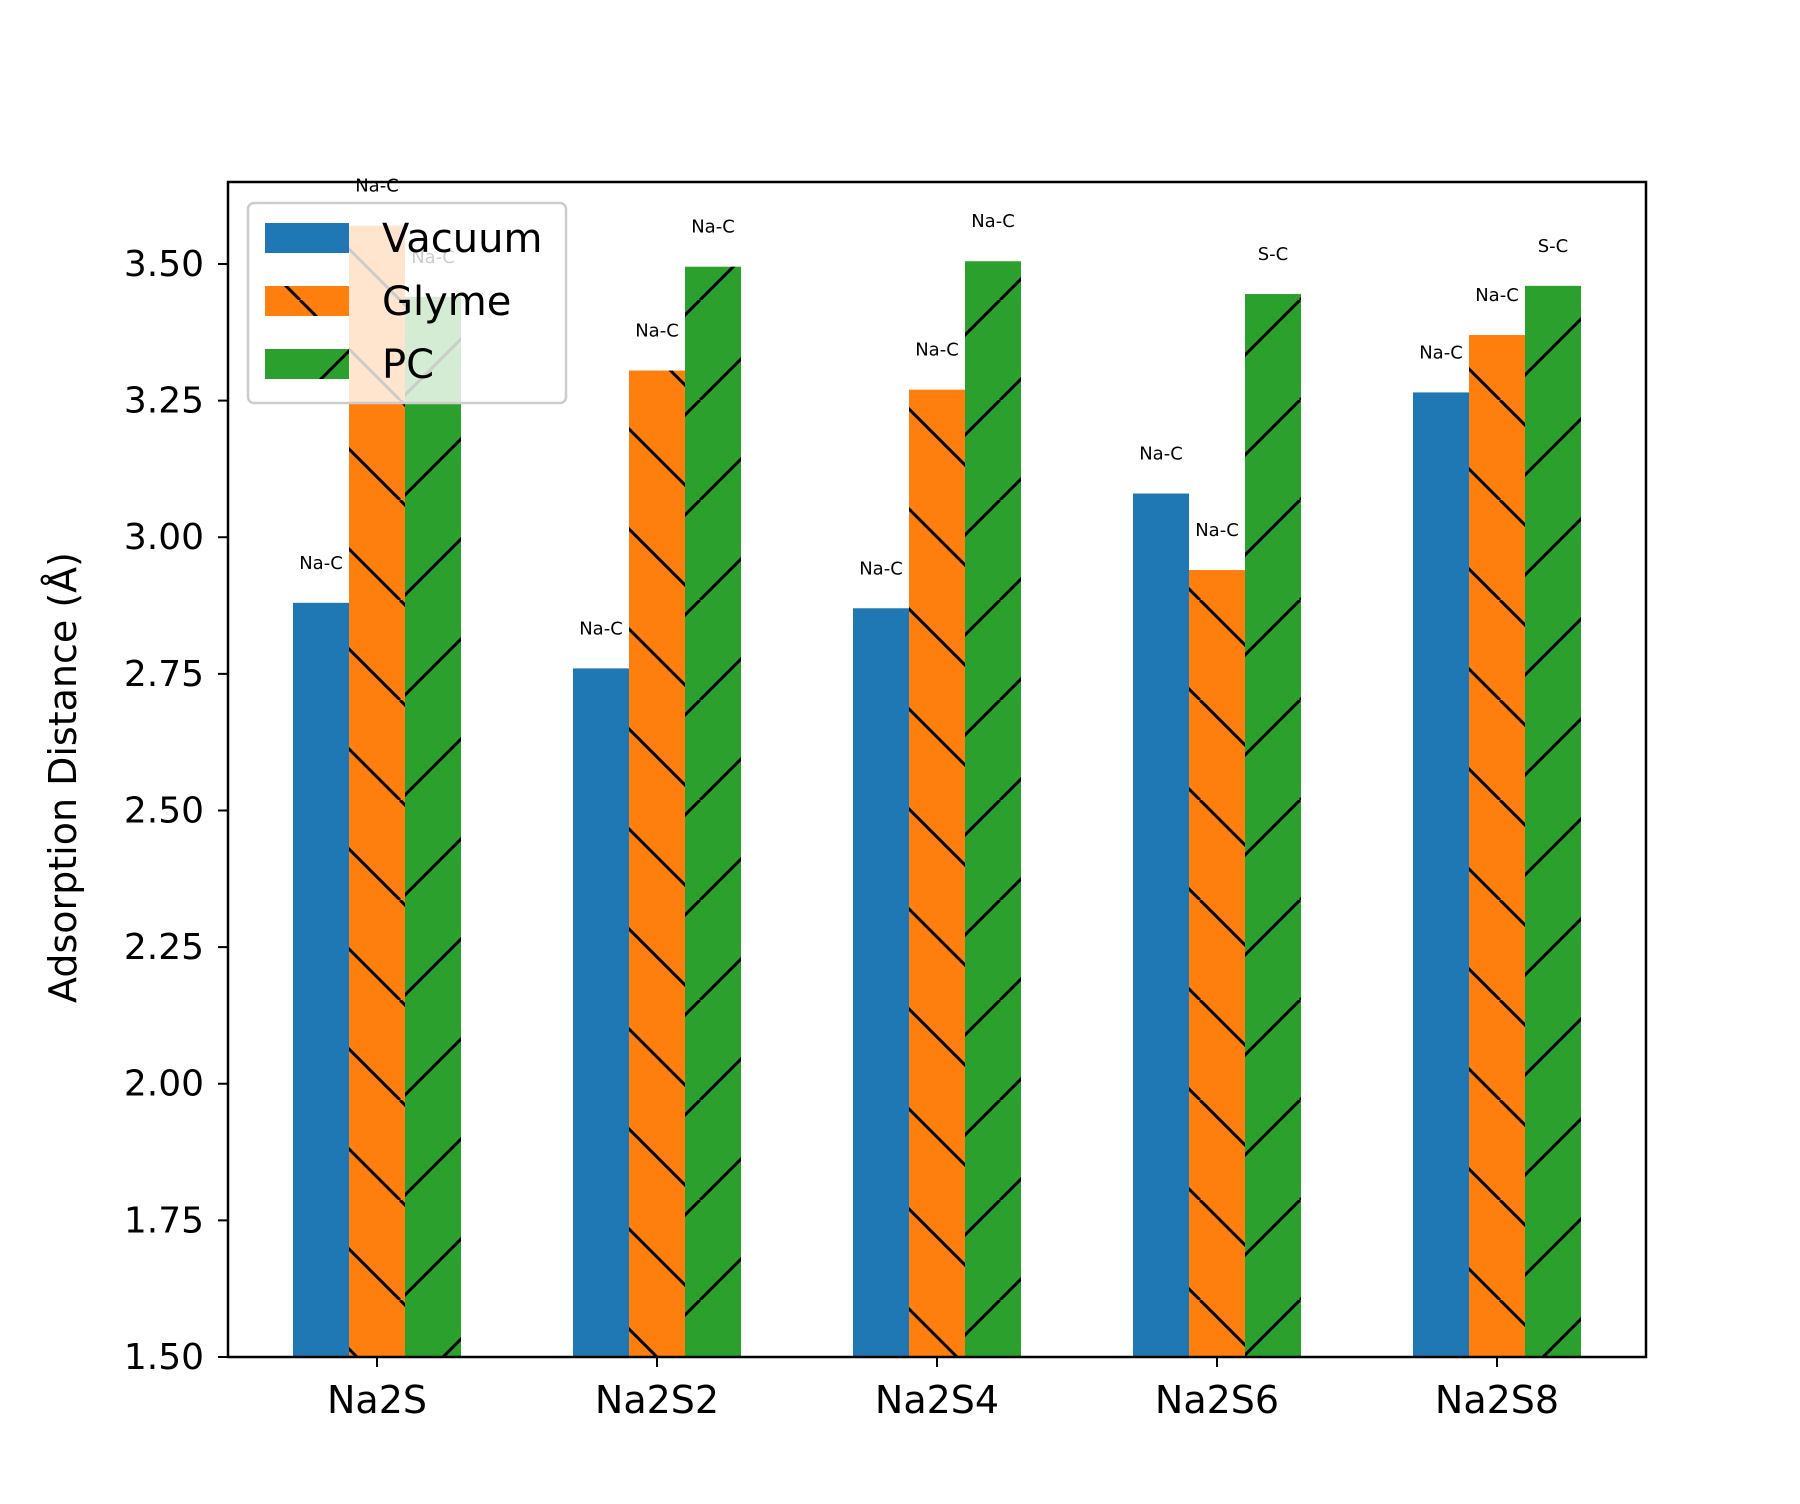 The width and height of the screenshot is (1800, 1504). I want to click on bar-vacuum-na2s8, so click(1441, 874).